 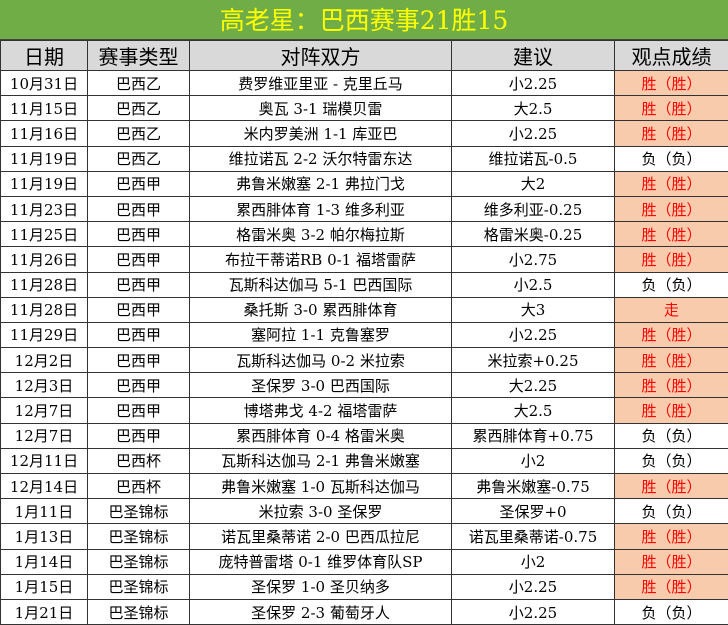 I want to click on tip-cell: 大3, so click(x=533, y=309).